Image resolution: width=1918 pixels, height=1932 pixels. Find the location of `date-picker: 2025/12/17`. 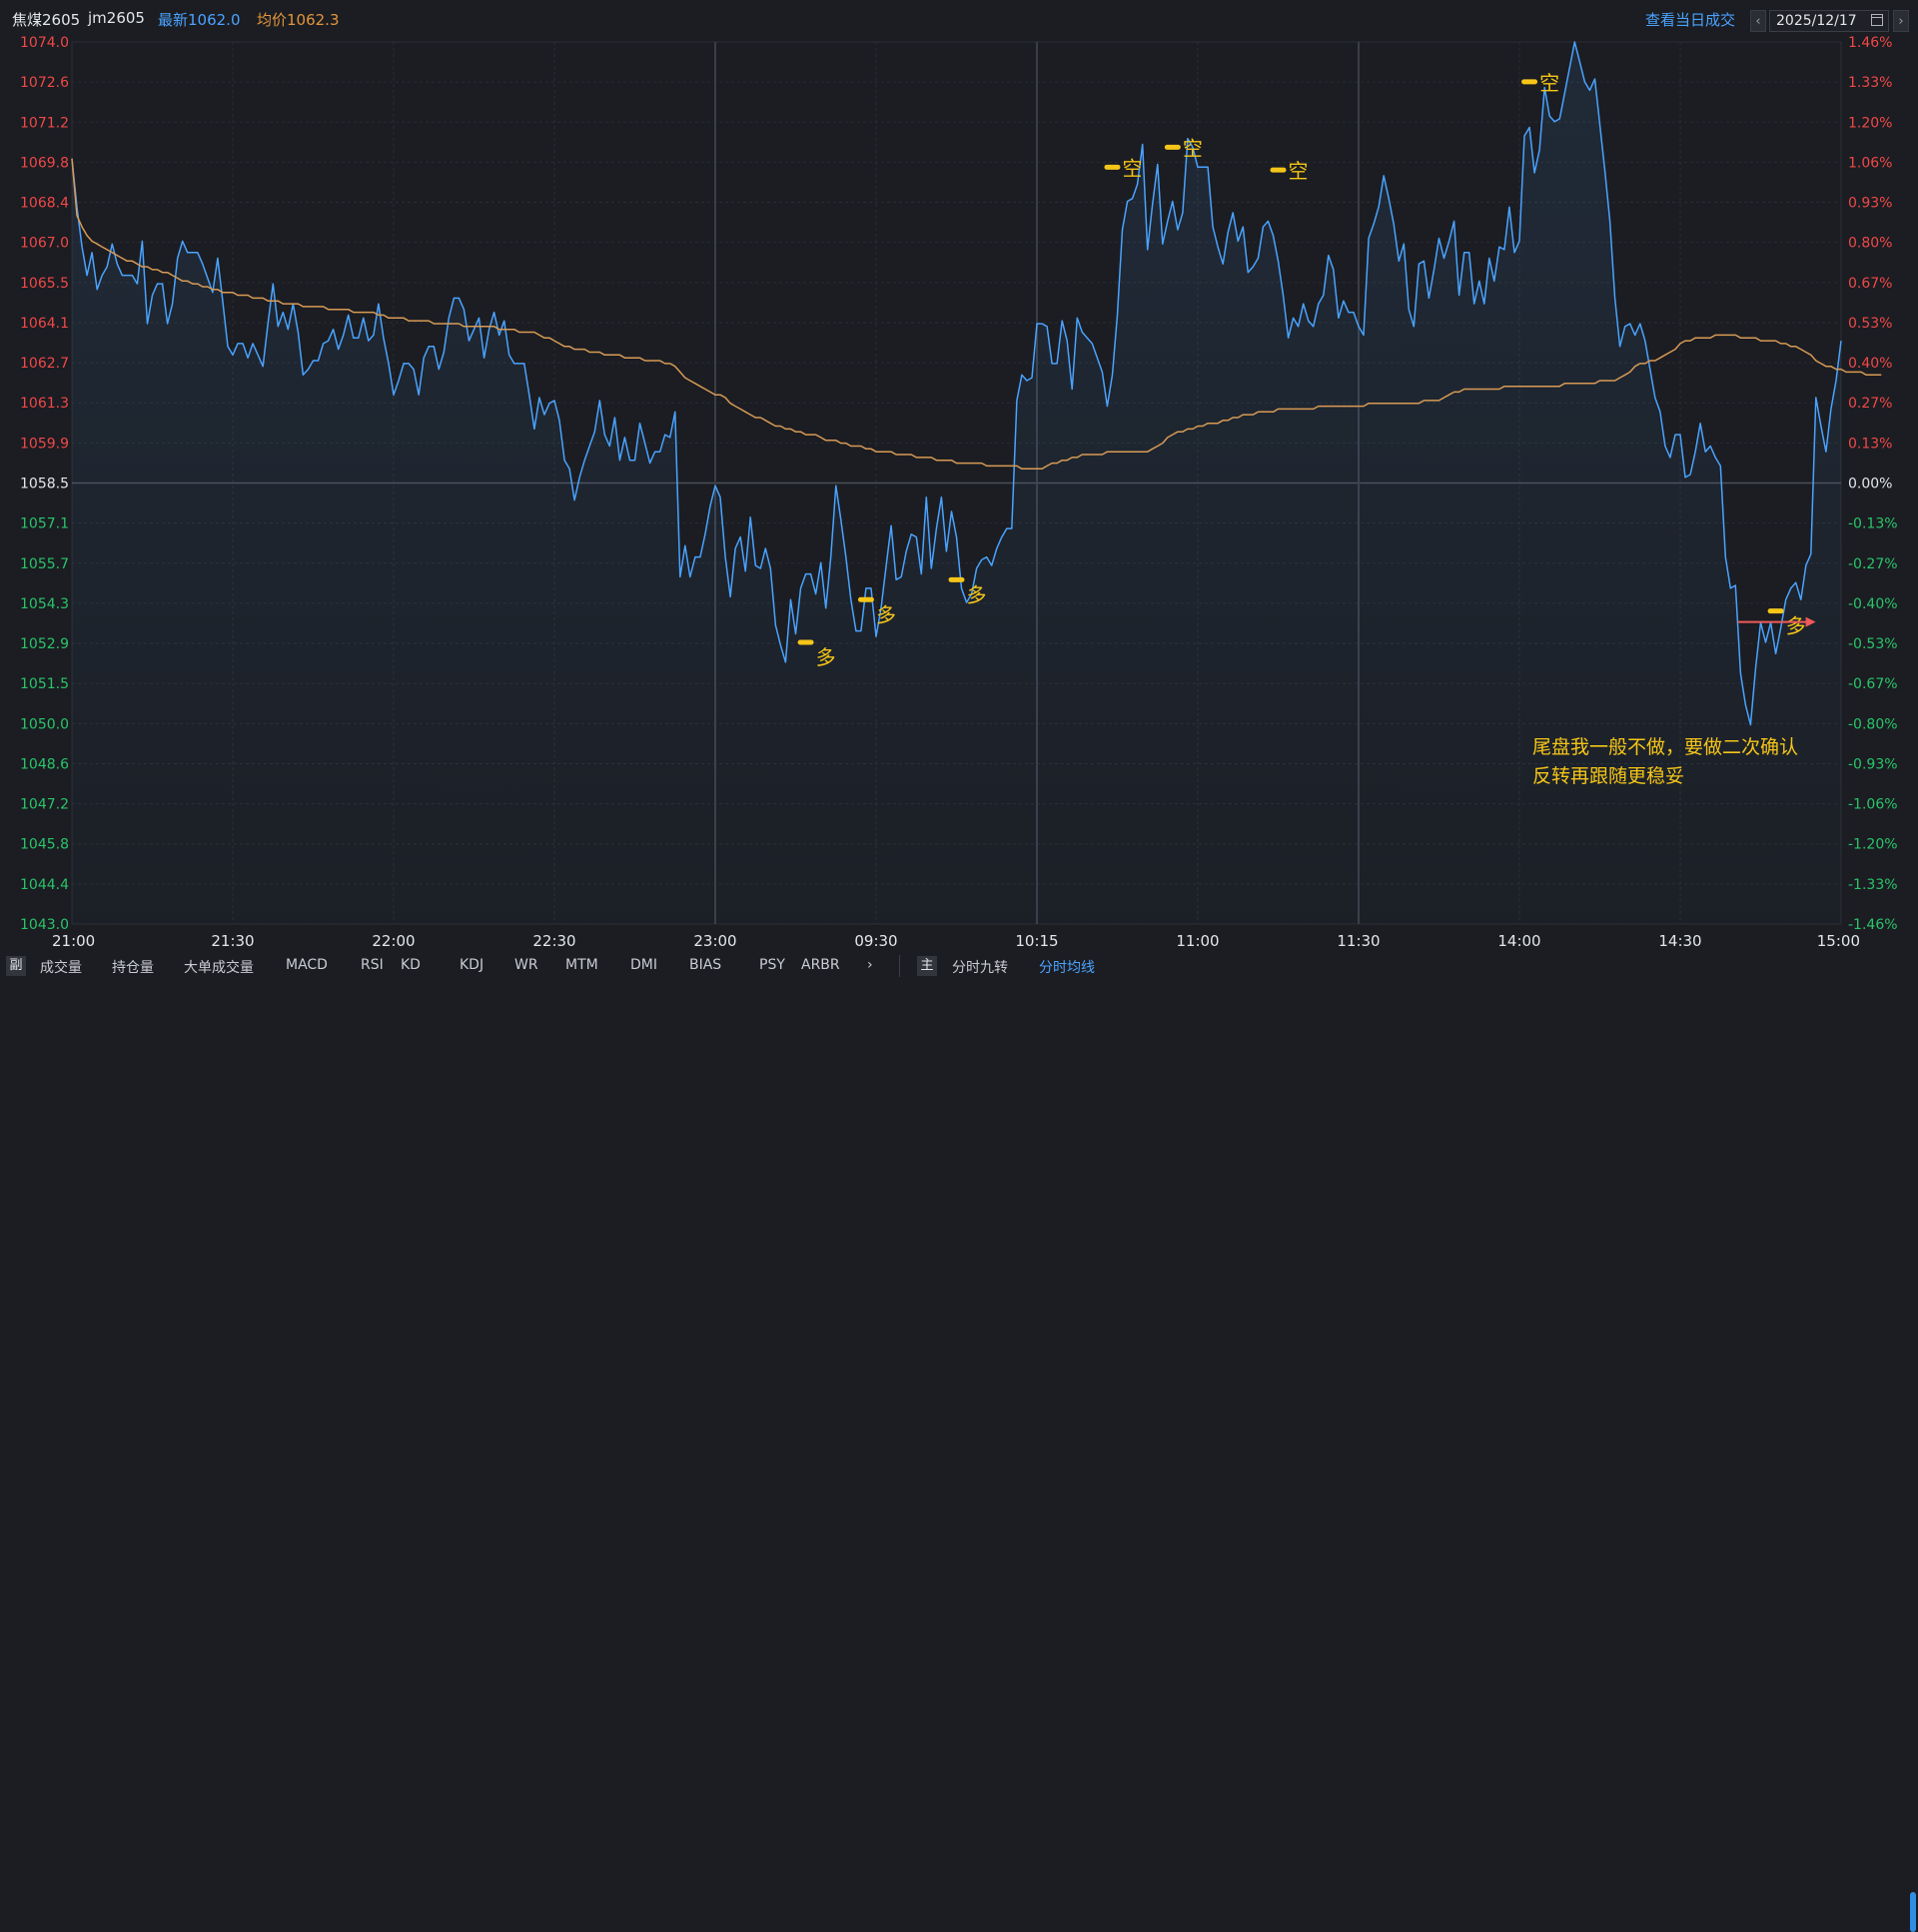

date-picker: 2025/12/17 is located at coordinates (1829, 21).